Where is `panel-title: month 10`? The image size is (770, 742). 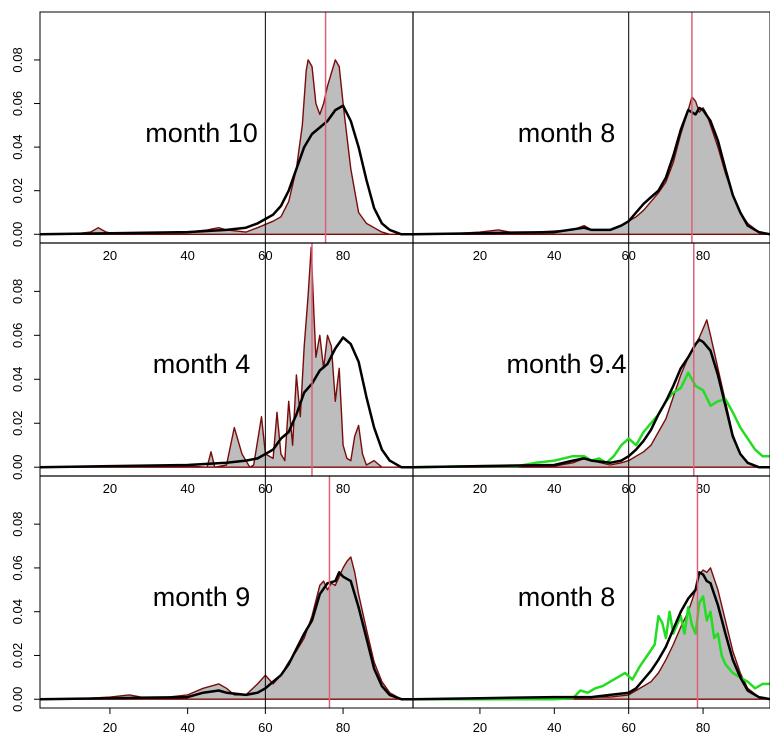 panel-title: month 10 is located at coordinates (201, 133).